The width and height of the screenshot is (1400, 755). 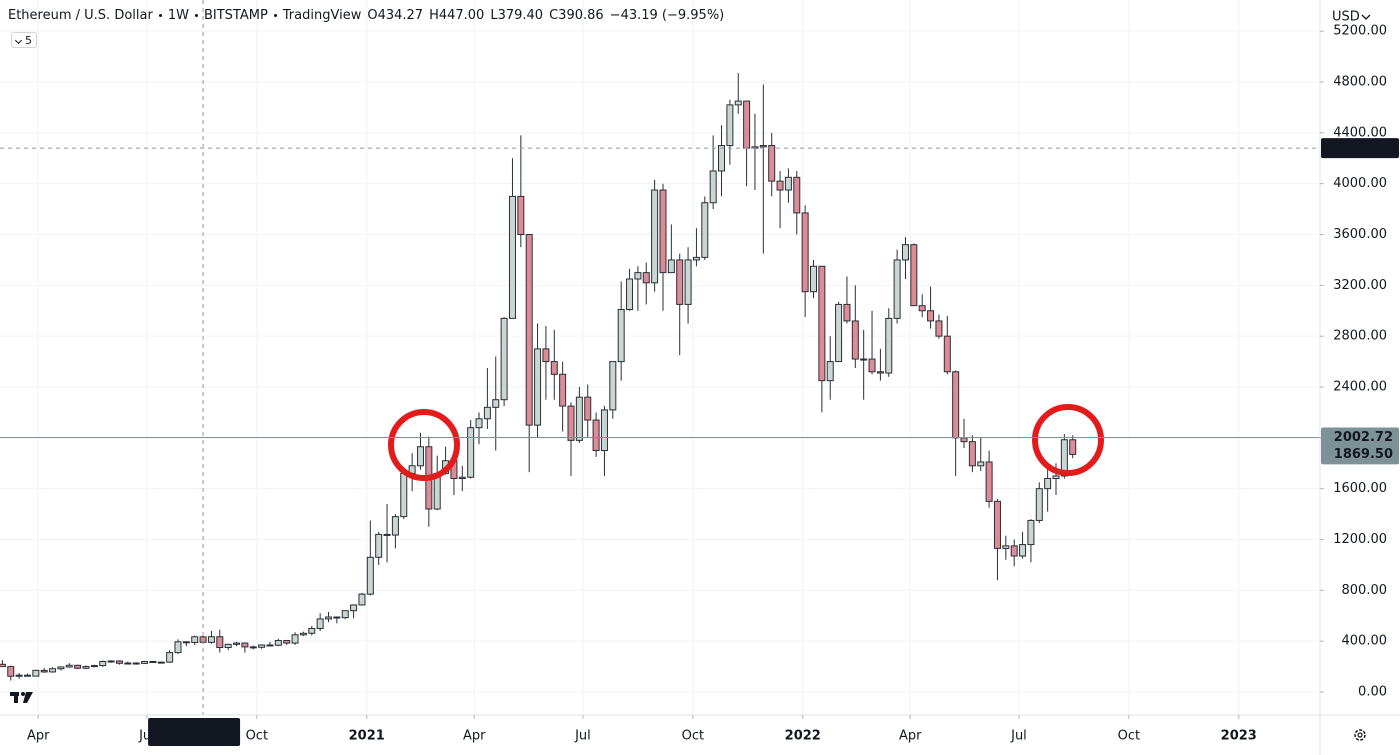 I want to click on symbol: Ethereum / U.S. Dollar, so click(x=80, y=15).